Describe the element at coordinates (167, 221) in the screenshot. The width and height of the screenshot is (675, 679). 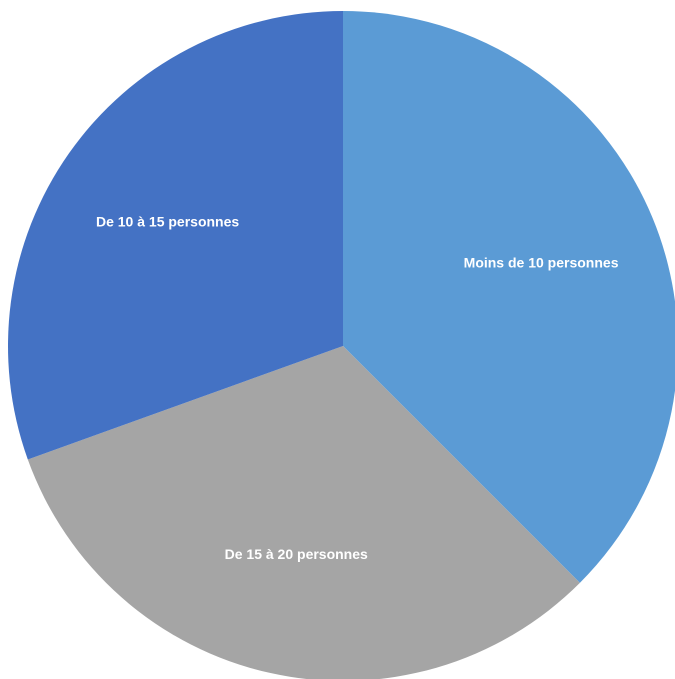
I see `pie-slice-label-2: De 10 à 15 personnes` at that location.